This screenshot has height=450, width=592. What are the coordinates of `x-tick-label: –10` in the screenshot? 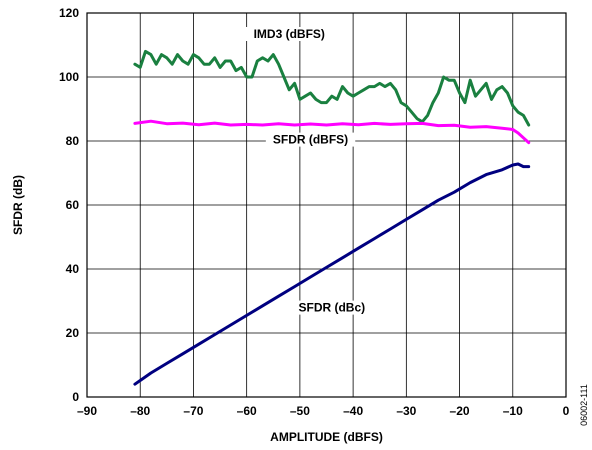 It's located at (513, 411).